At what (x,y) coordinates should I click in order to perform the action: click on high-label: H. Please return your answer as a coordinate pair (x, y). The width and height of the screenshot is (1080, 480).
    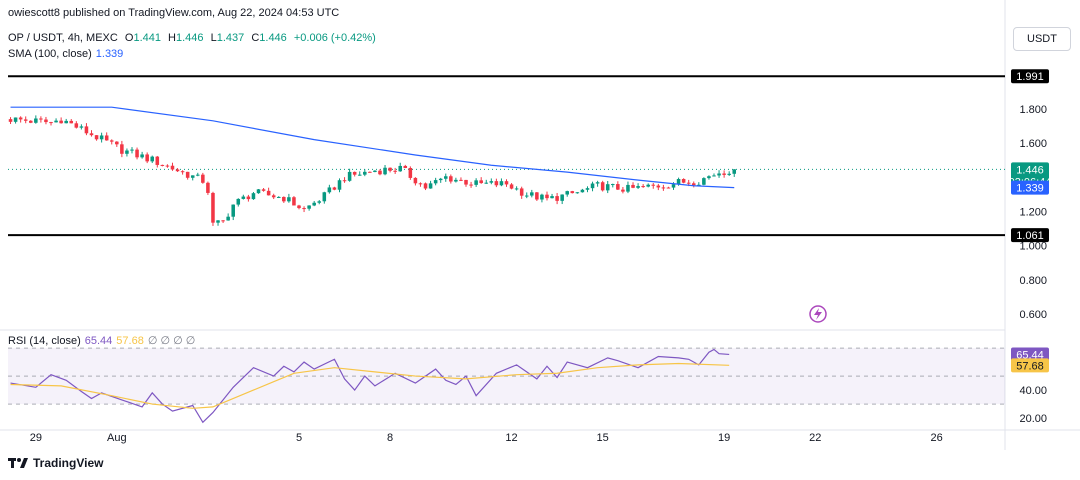
    Looking at the image, I should click on (172, 38).